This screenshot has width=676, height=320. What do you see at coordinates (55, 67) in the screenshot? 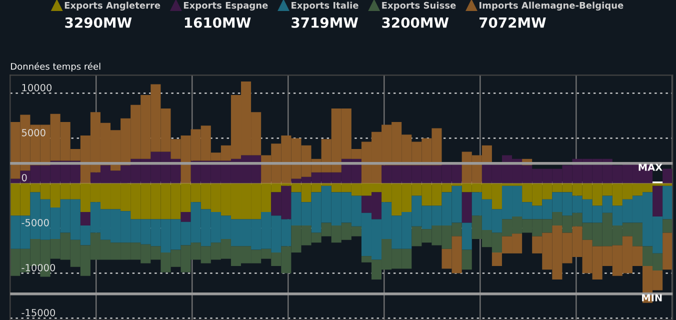
I see `chart-title: Données temps réel` at bounding box center [55, 67].